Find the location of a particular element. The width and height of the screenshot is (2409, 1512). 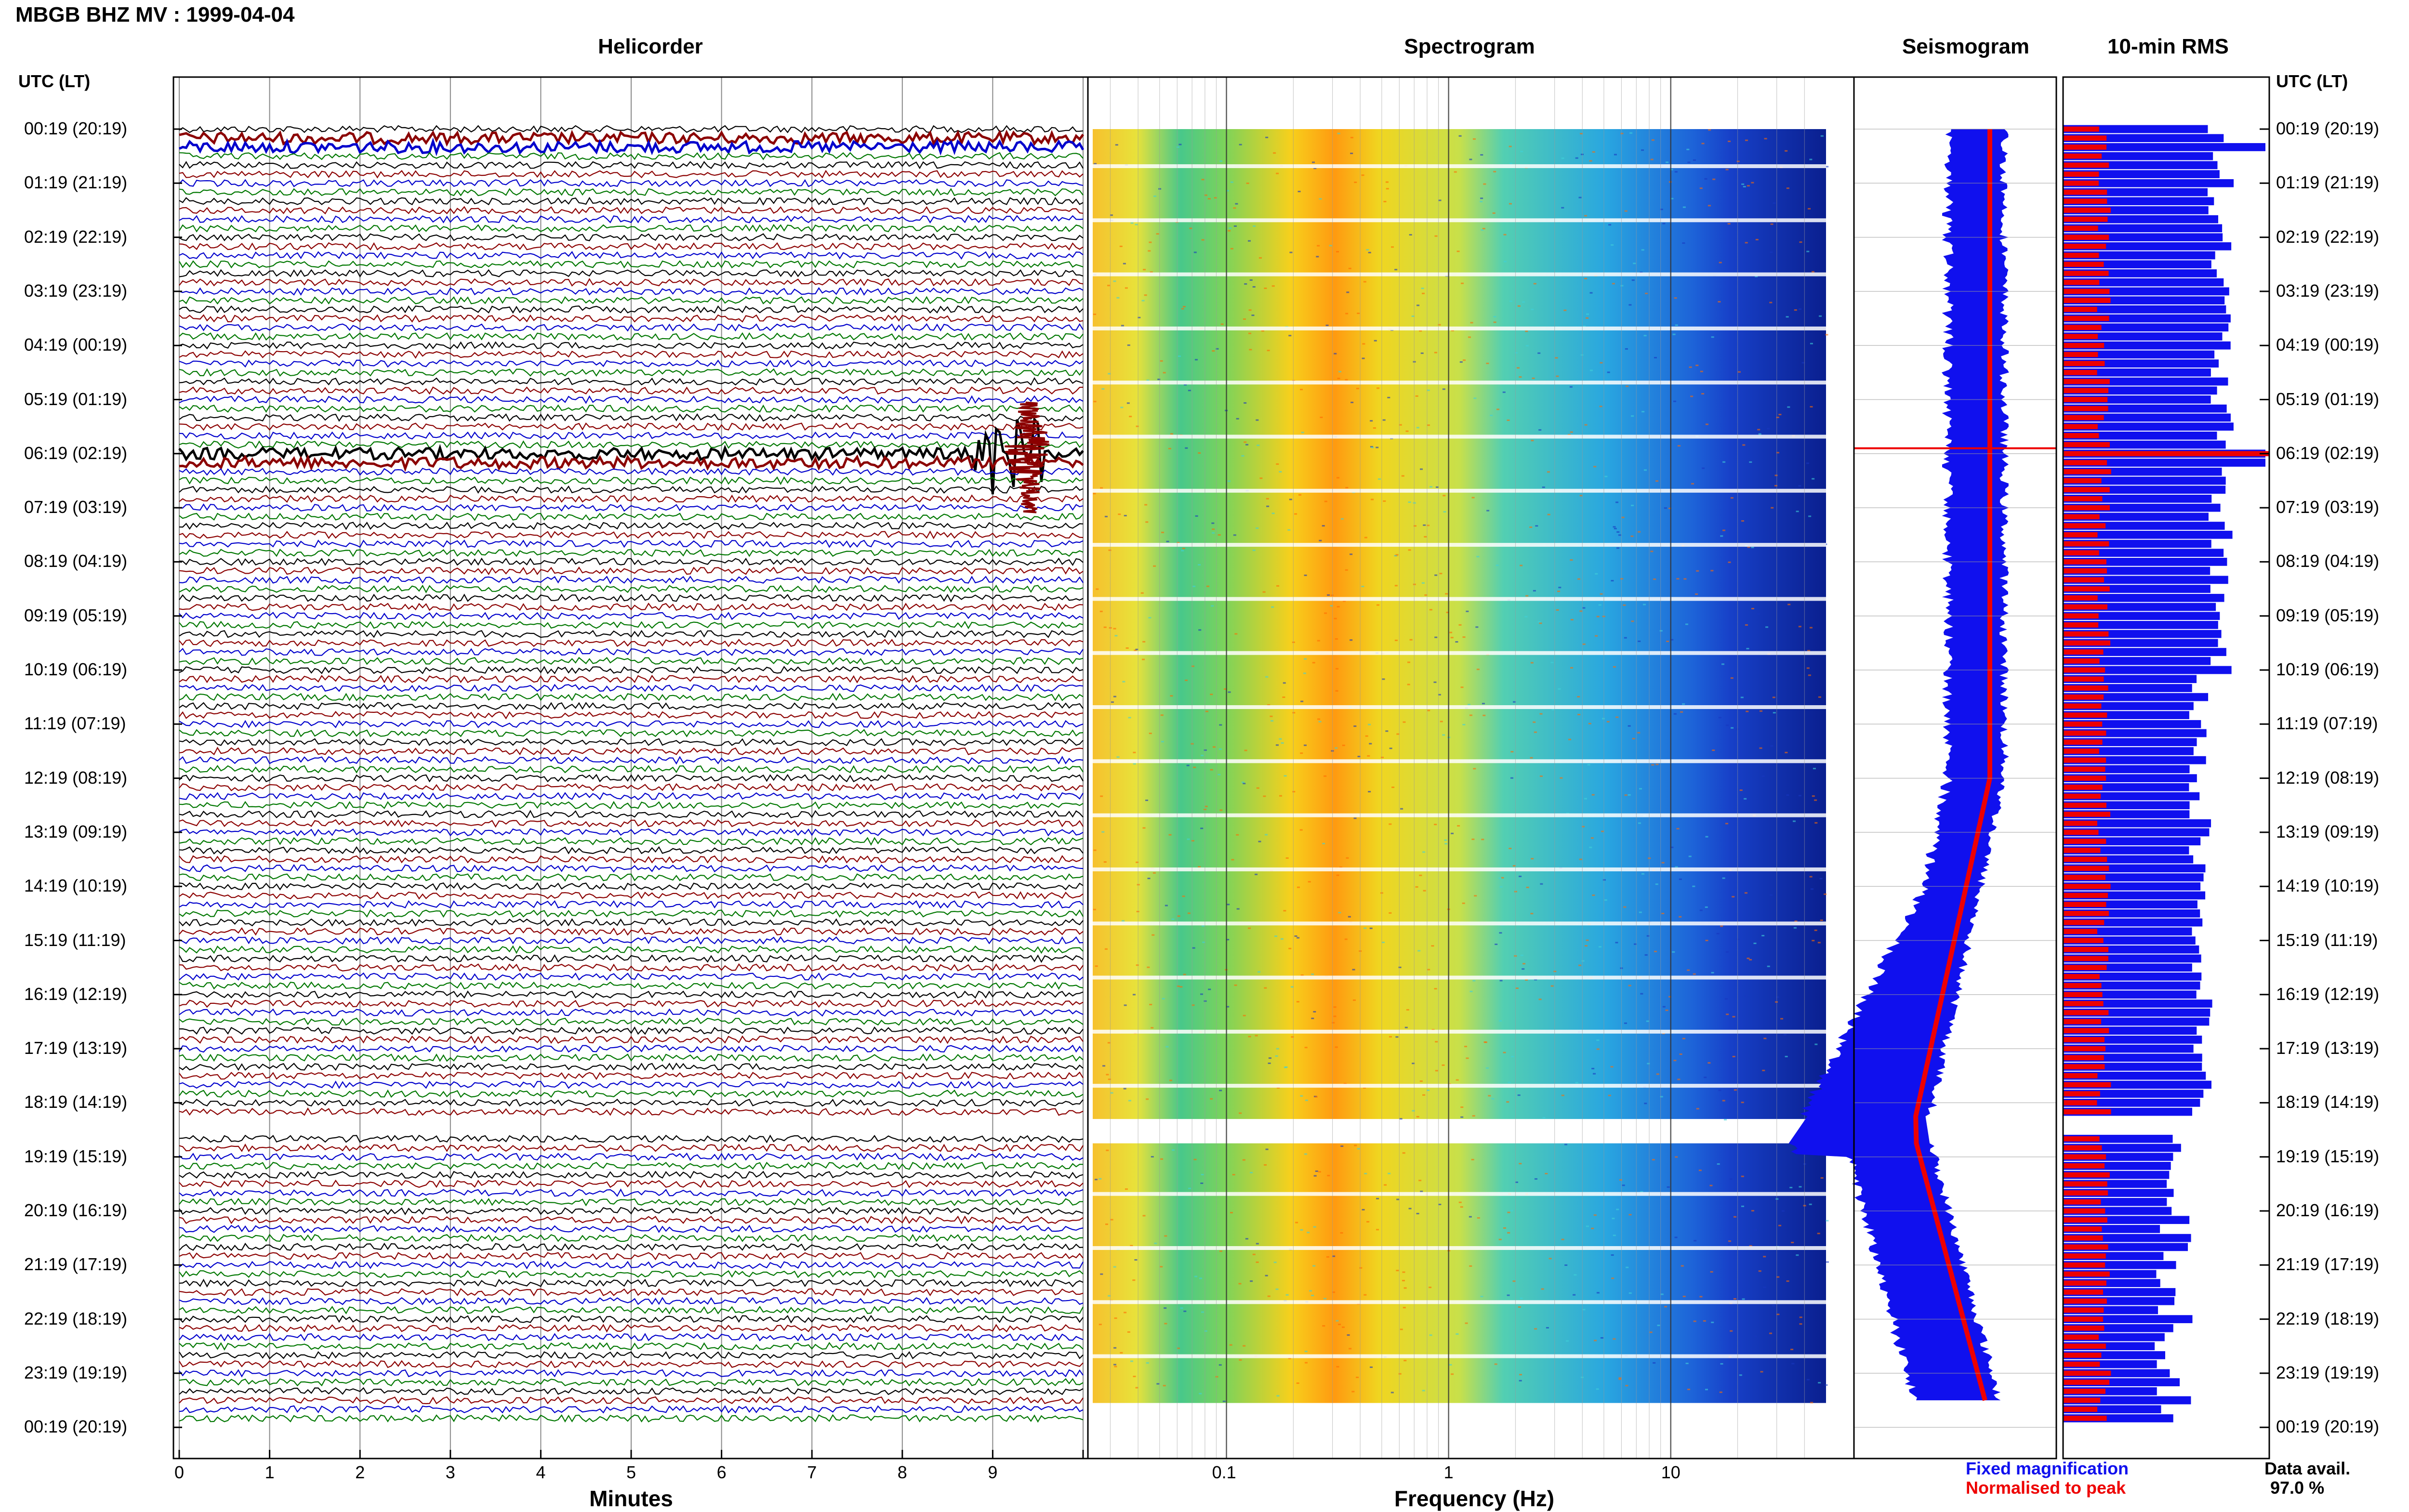

time-label-right: 23:19 (19:19) is located at coordinates (2328, 1372).